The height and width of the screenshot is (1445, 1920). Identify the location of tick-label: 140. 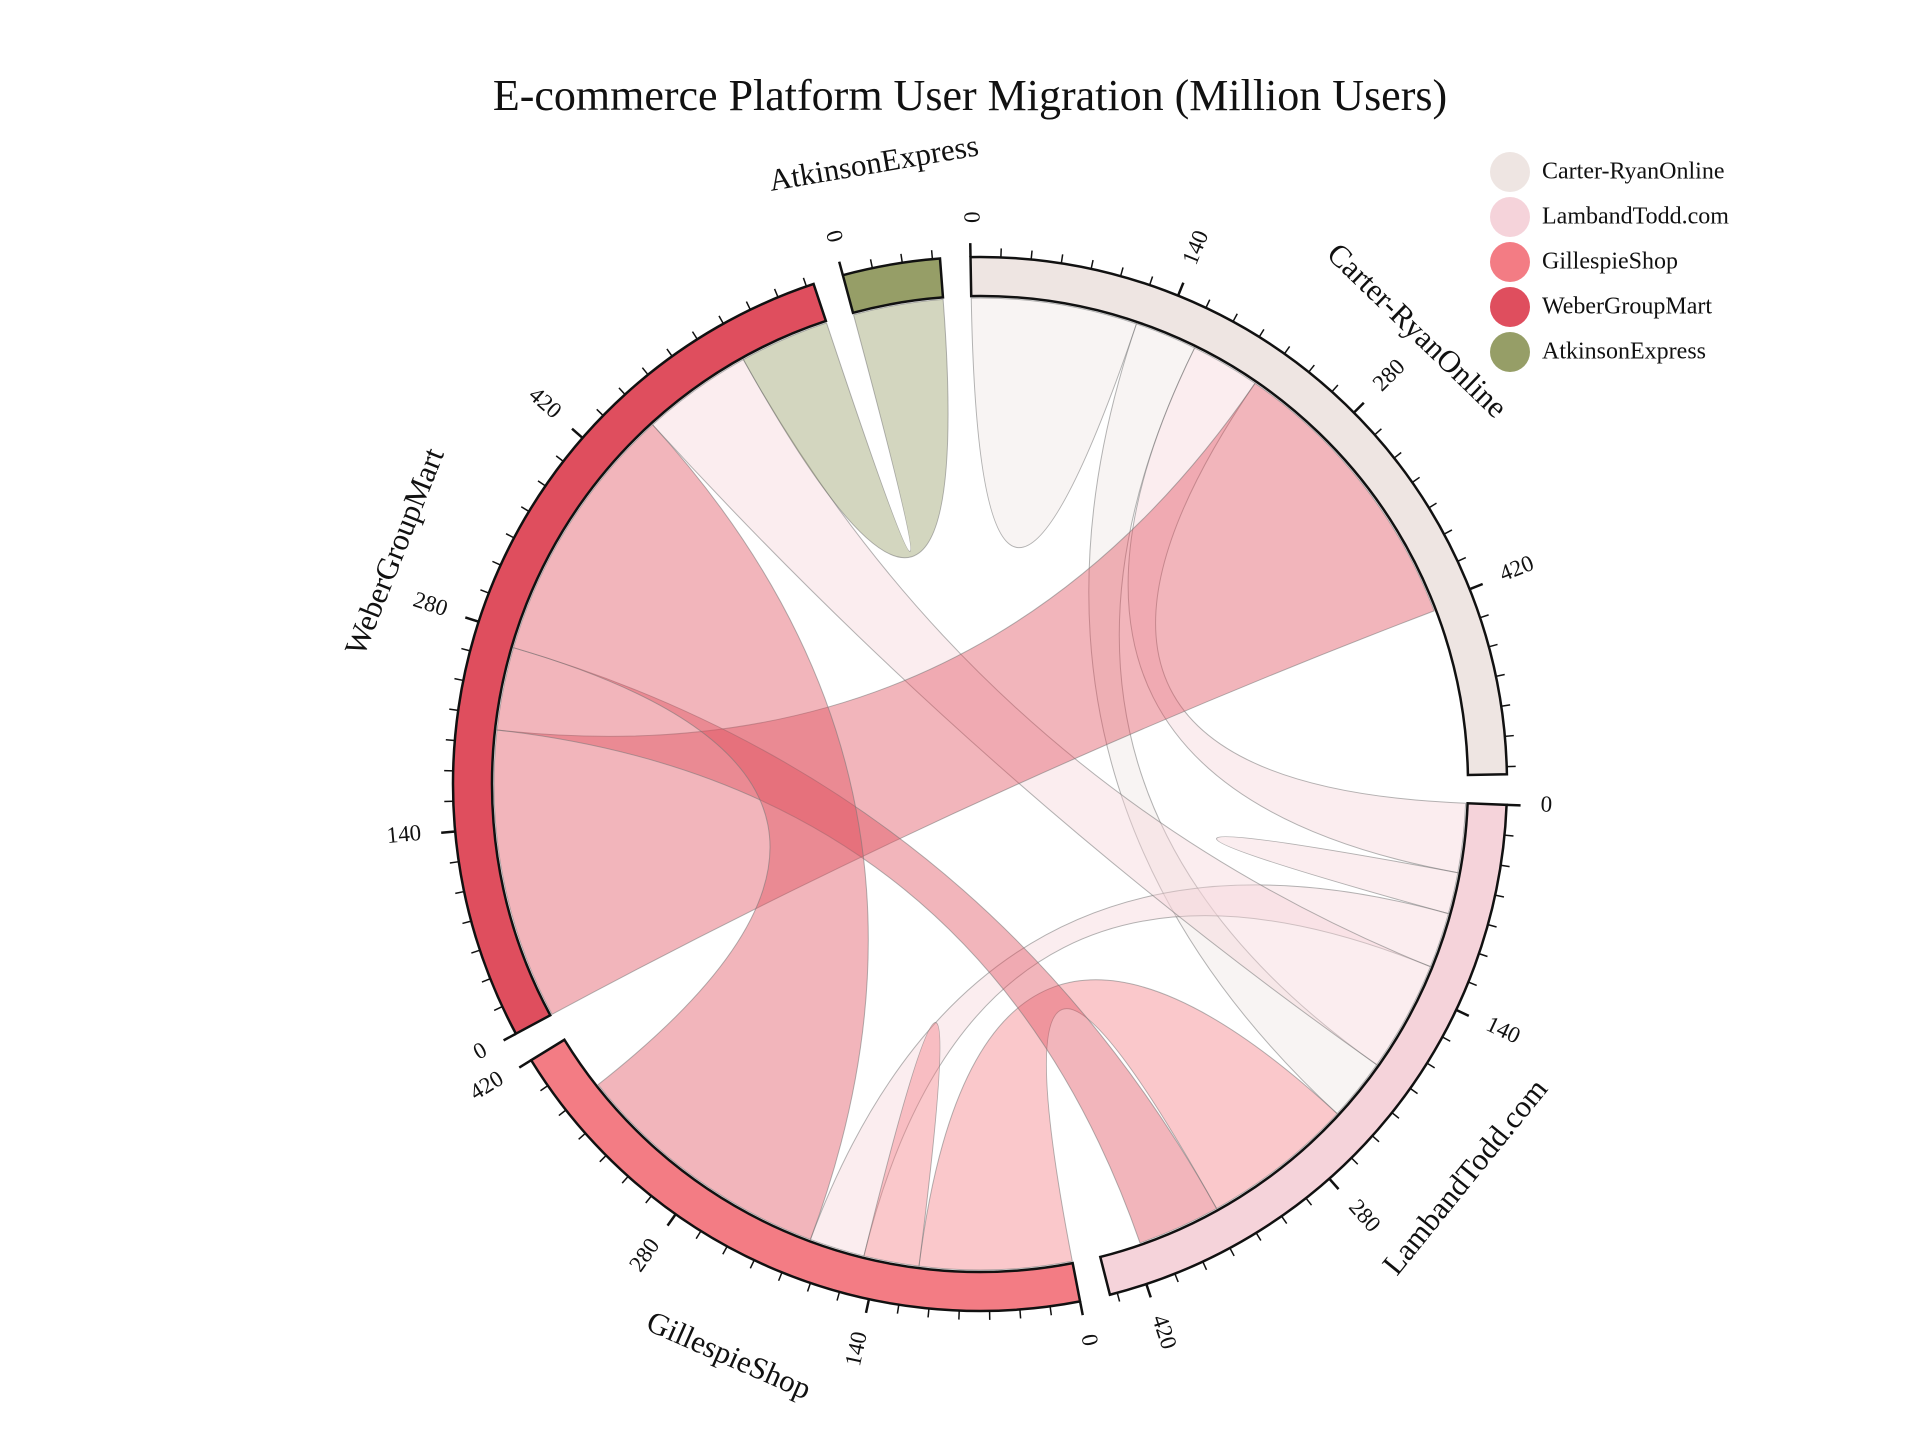
(1195, 247).